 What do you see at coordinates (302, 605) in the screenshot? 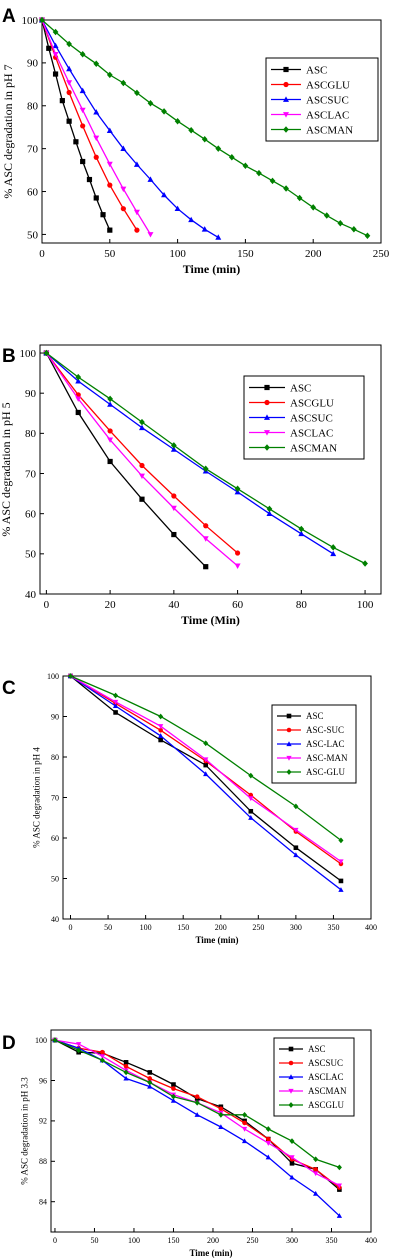
I see `x-tick-label: 80` at bounding box center [302, 605].